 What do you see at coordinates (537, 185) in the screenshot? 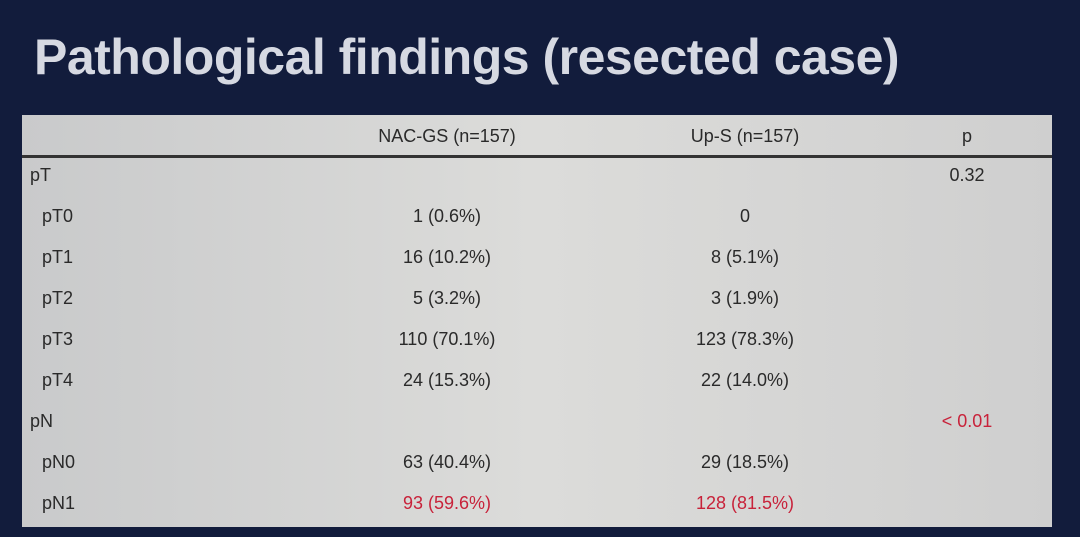
I see `table-row: pT 0.32` at bounding box center [537, 185].